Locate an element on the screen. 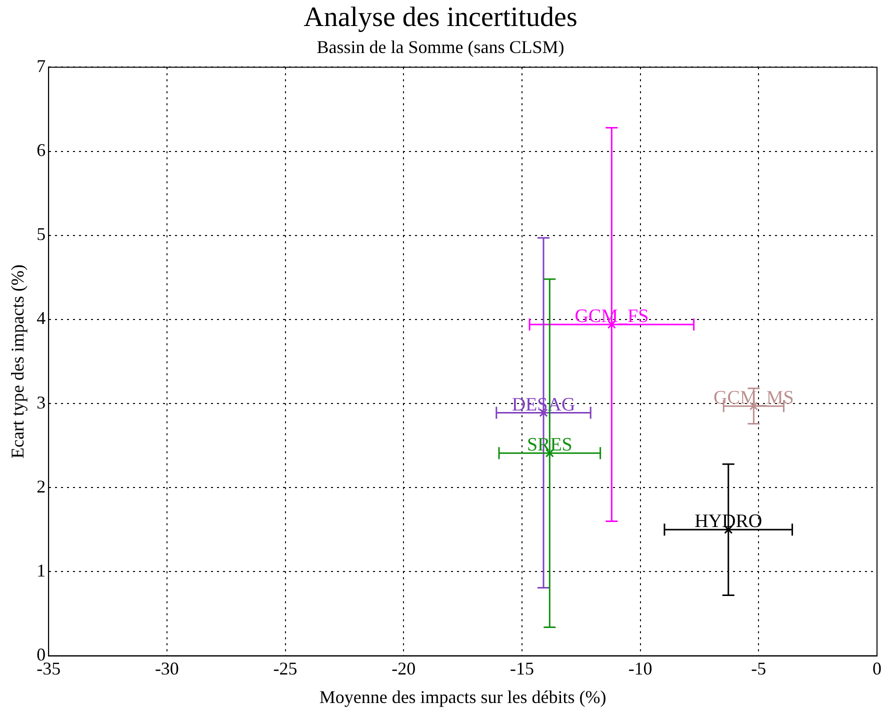  y-tick-label: 7 is located at coordinates (41, 66).